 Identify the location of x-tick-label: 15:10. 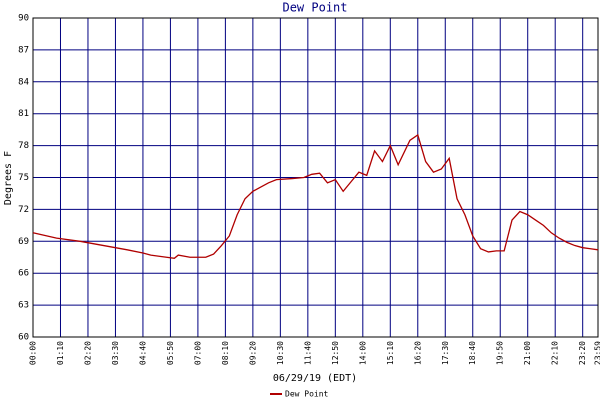
(390, 353).